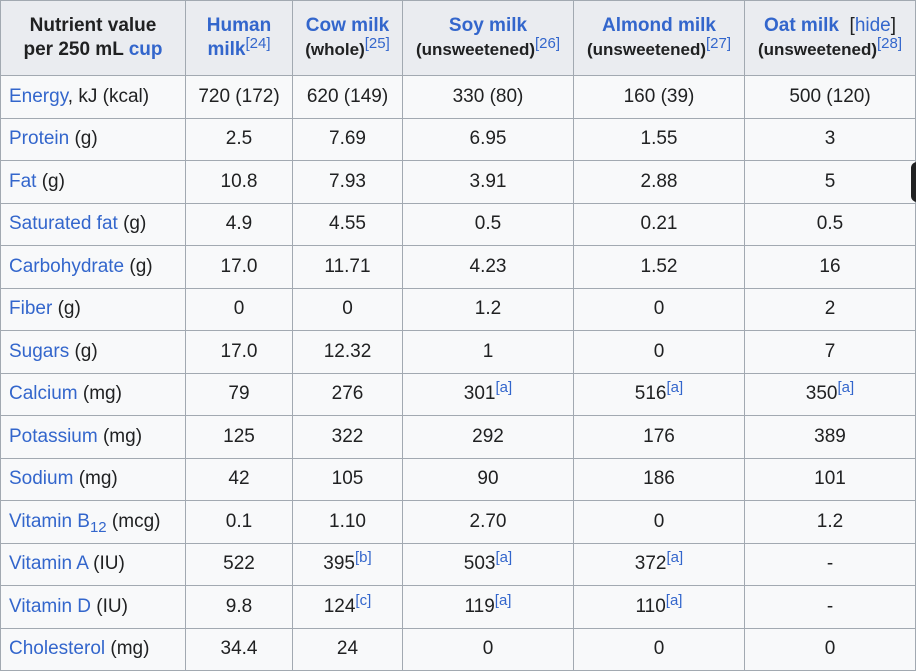 This screenshot has width=916, height=671. Describe the element at coordinates (347, 351) in the screenshot. I see `cell-value: 12.32` at that location.